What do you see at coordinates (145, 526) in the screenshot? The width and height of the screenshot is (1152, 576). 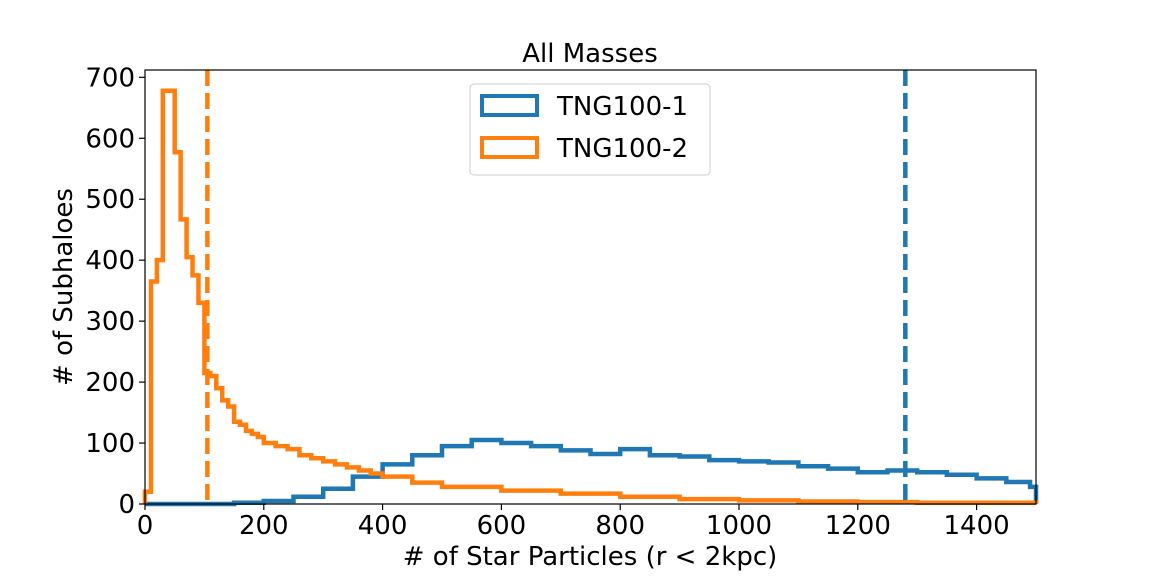 I see `x-tick-label: 0` at bounding box center [145, 526].